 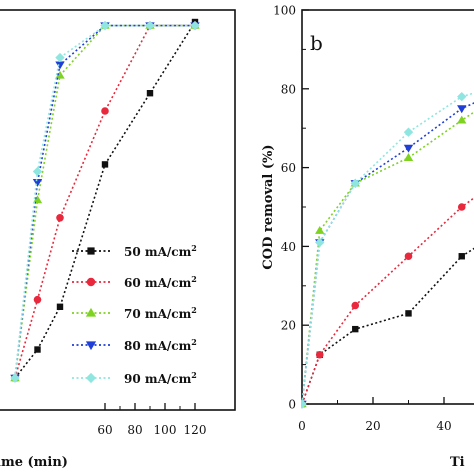 What do you see at coordinates (457, 462) in the screenshot?
I see `panel-b-x-axis-label: Ti` at bounding box center [457, 462].